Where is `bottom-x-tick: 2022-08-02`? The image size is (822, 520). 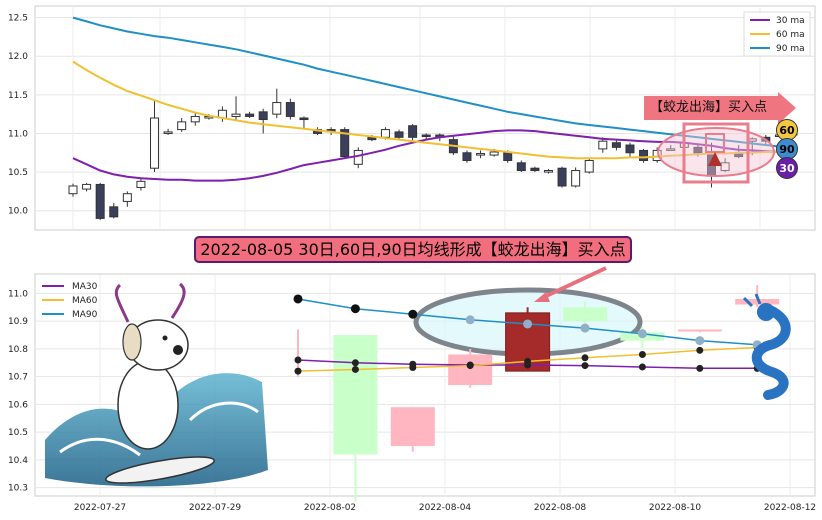 bottom-x-tick: 2022-08-02 is located at coordinates (330, 508).